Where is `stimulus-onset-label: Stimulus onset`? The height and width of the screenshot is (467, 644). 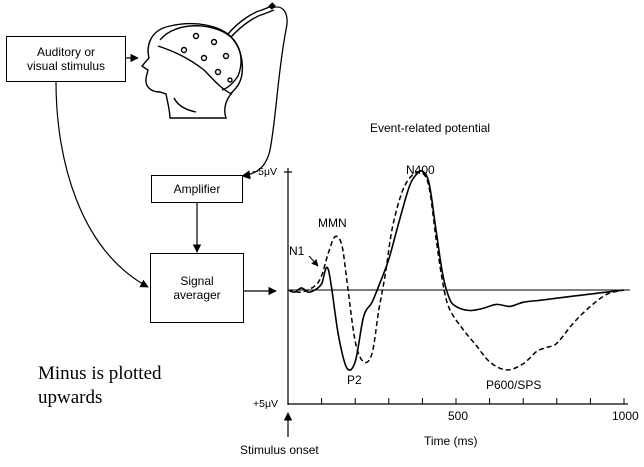
stimulus-onset-label: Stimulus onset is located at coordinates (279, 450).